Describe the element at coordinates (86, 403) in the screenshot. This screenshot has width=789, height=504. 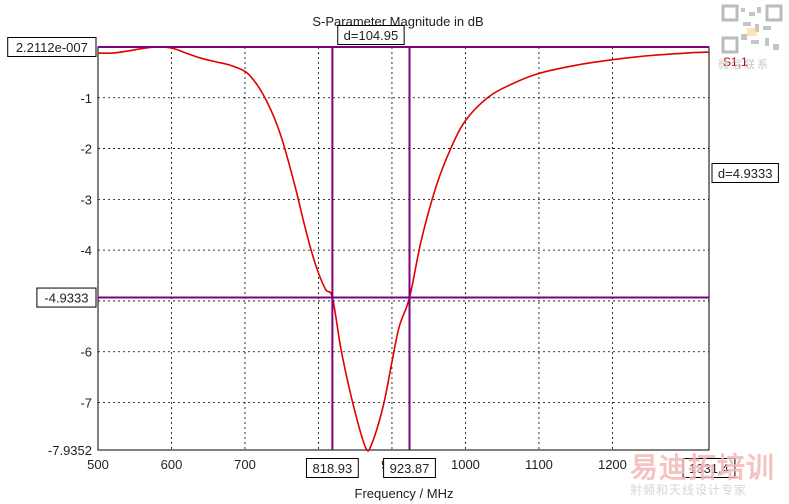
I see `y-tick-label-6: -7` at that location.